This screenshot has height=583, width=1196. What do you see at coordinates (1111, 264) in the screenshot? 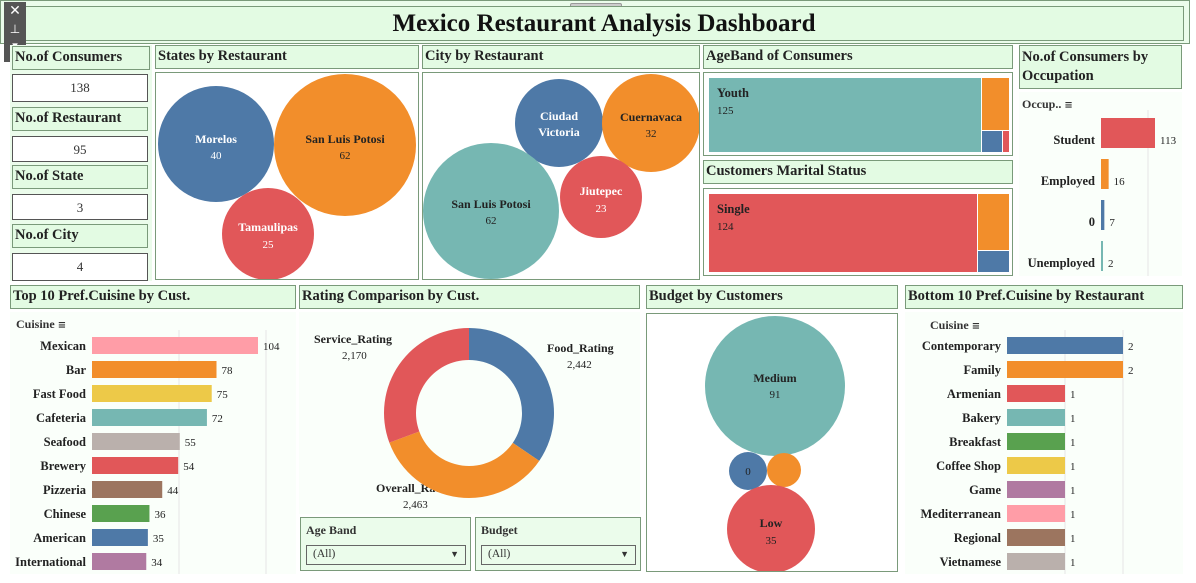
I see `bar-value-unemployed: 2` at bounding box center [1111, 264].